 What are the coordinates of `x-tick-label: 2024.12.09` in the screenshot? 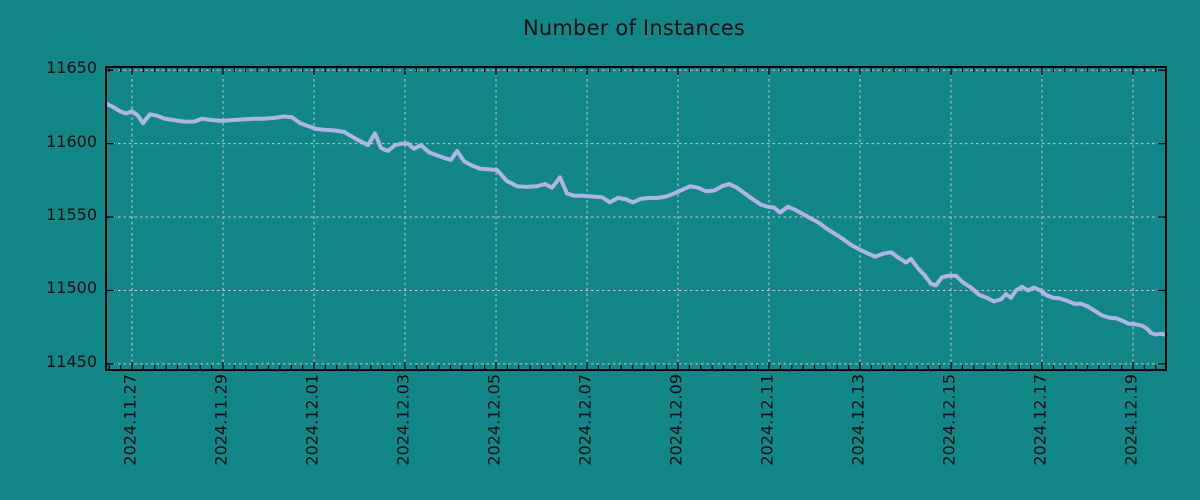 It's located at (676, 420).